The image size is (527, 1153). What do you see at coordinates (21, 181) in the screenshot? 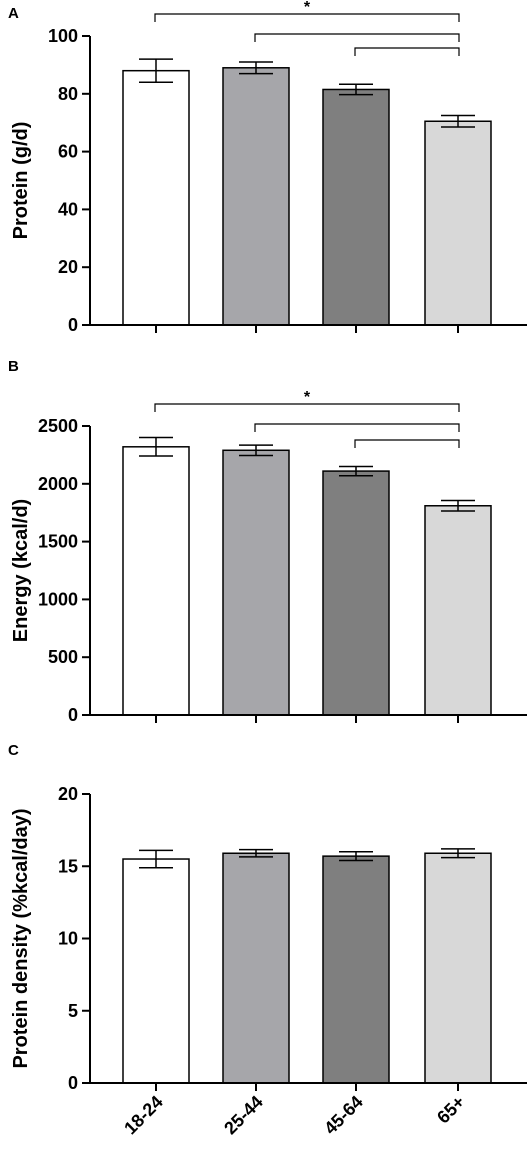
I see `y-axis-label: Protein (g/d)` at bounding box center [21, 181].